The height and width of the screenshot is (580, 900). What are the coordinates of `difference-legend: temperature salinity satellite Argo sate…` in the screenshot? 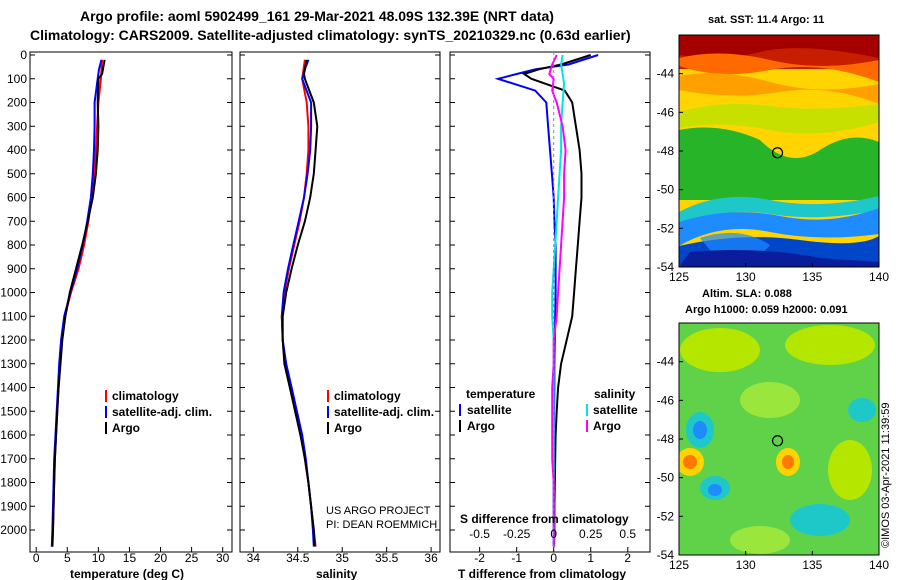 It's located at (548, 410).